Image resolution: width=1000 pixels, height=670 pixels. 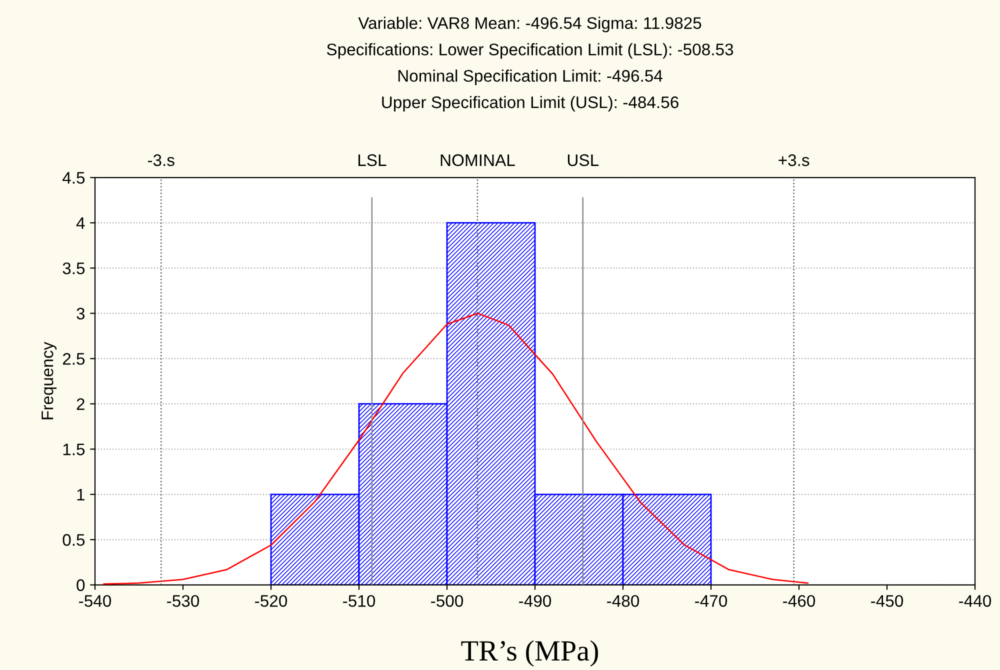 I want to click on x-tick-label: -490, so click(x=535, y=601).